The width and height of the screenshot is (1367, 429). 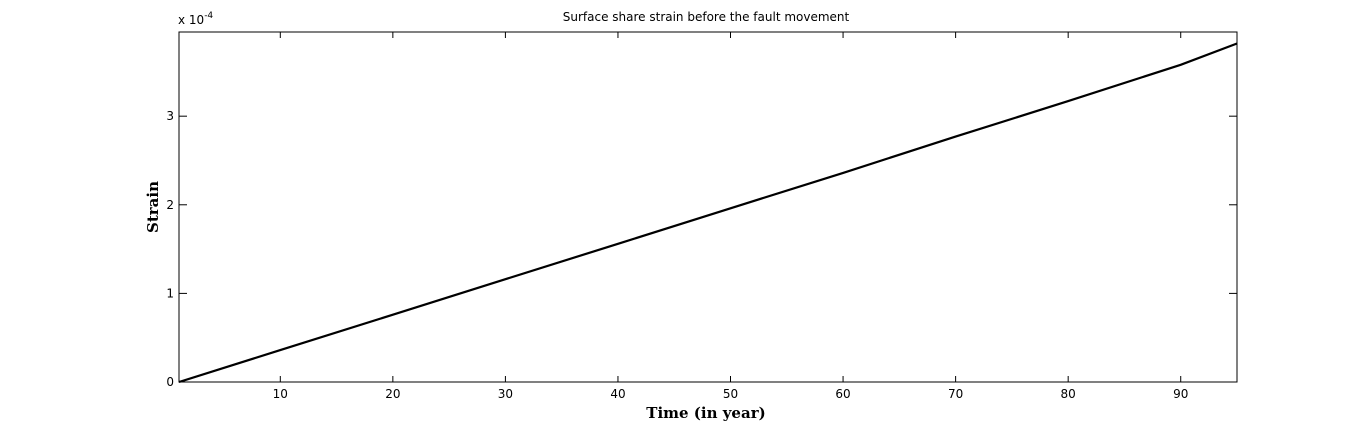 I want to click on x-tick-label: 30, so click(x=505, y=394).